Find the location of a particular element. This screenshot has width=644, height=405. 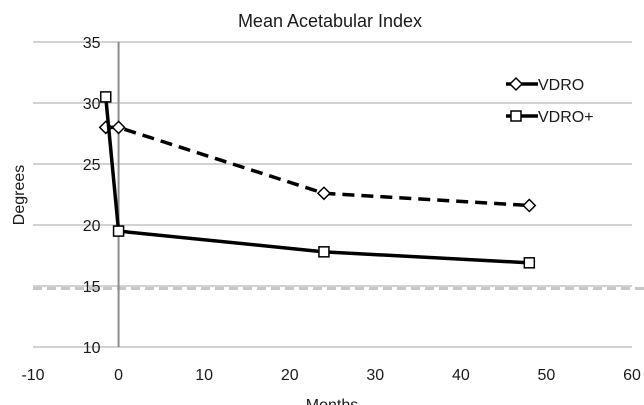

x-tick-label: 40 is located at coordinates (461, 375).